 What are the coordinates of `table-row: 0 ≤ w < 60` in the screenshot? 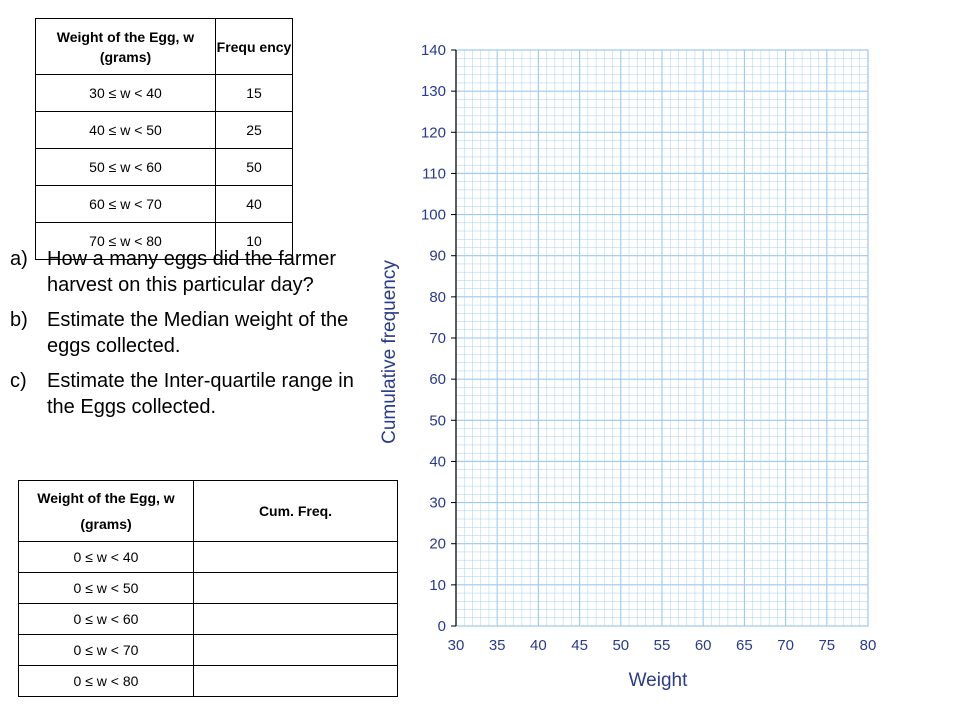 It's located at (208, 619).